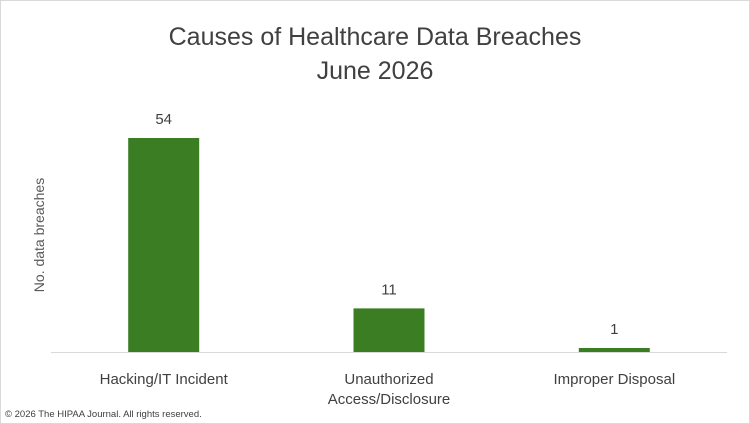 The image size is (750, 424). I want to click on data-label-1: 54, so click(163, 119).